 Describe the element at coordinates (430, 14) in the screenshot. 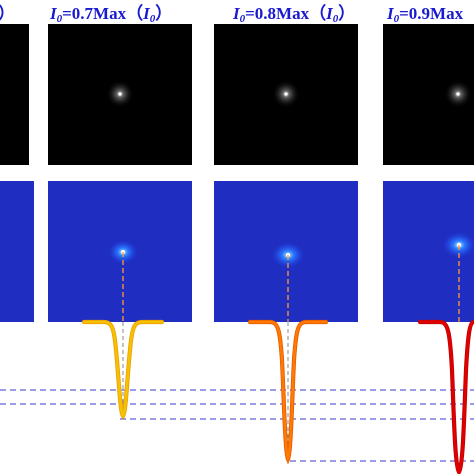

I see `label-0-9: I0=0.9Max（` at that location.